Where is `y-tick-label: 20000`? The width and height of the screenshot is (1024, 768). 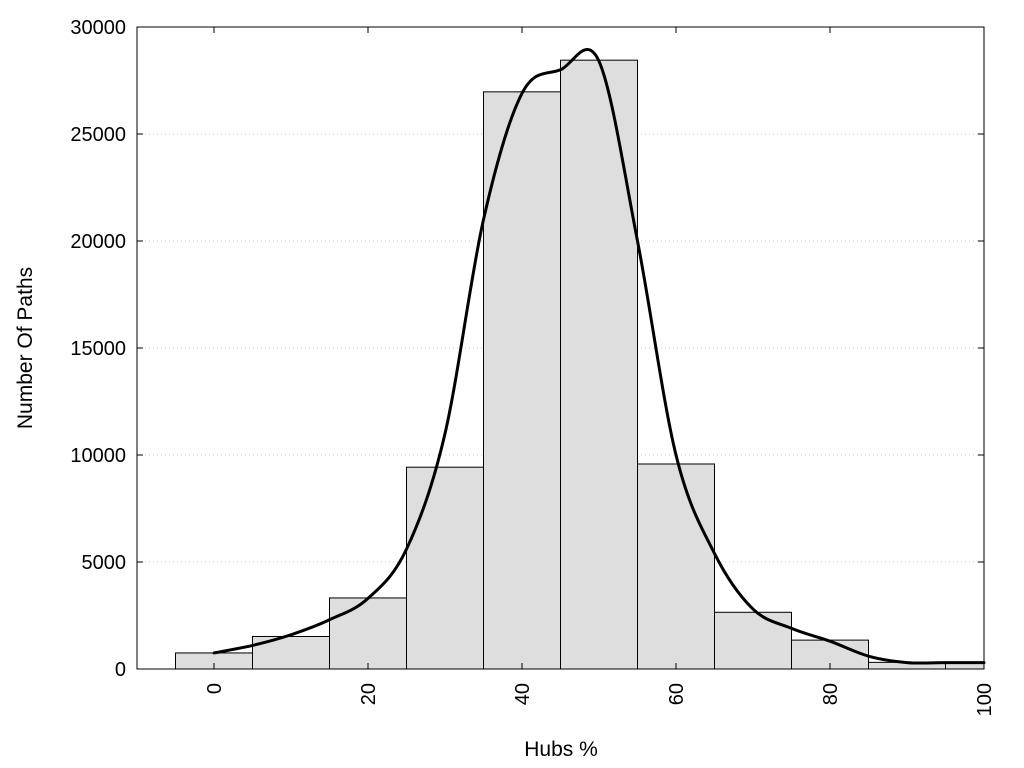 y-tick-label: 20000 is located at coordinates (98, 242).